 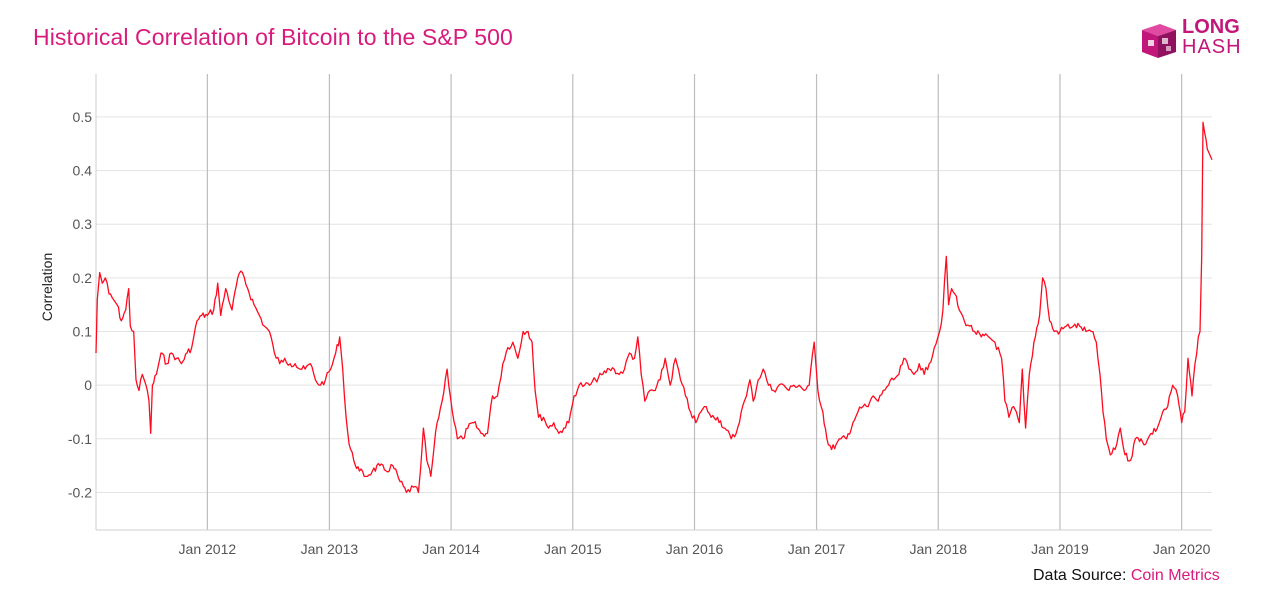 I want to click on logo-wordmark: LONG HASH, so click(x=1212, y=37).